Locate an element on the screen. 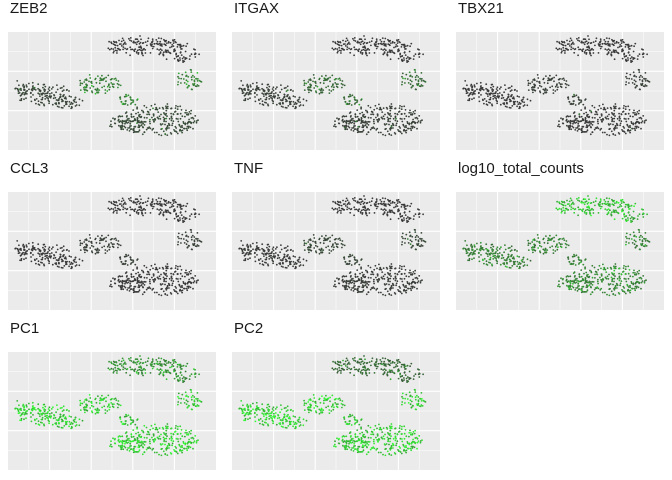 The height and width of the screenshot is (480, 672). scatter-plot-tbx21 is located at coordinates (560, 91).